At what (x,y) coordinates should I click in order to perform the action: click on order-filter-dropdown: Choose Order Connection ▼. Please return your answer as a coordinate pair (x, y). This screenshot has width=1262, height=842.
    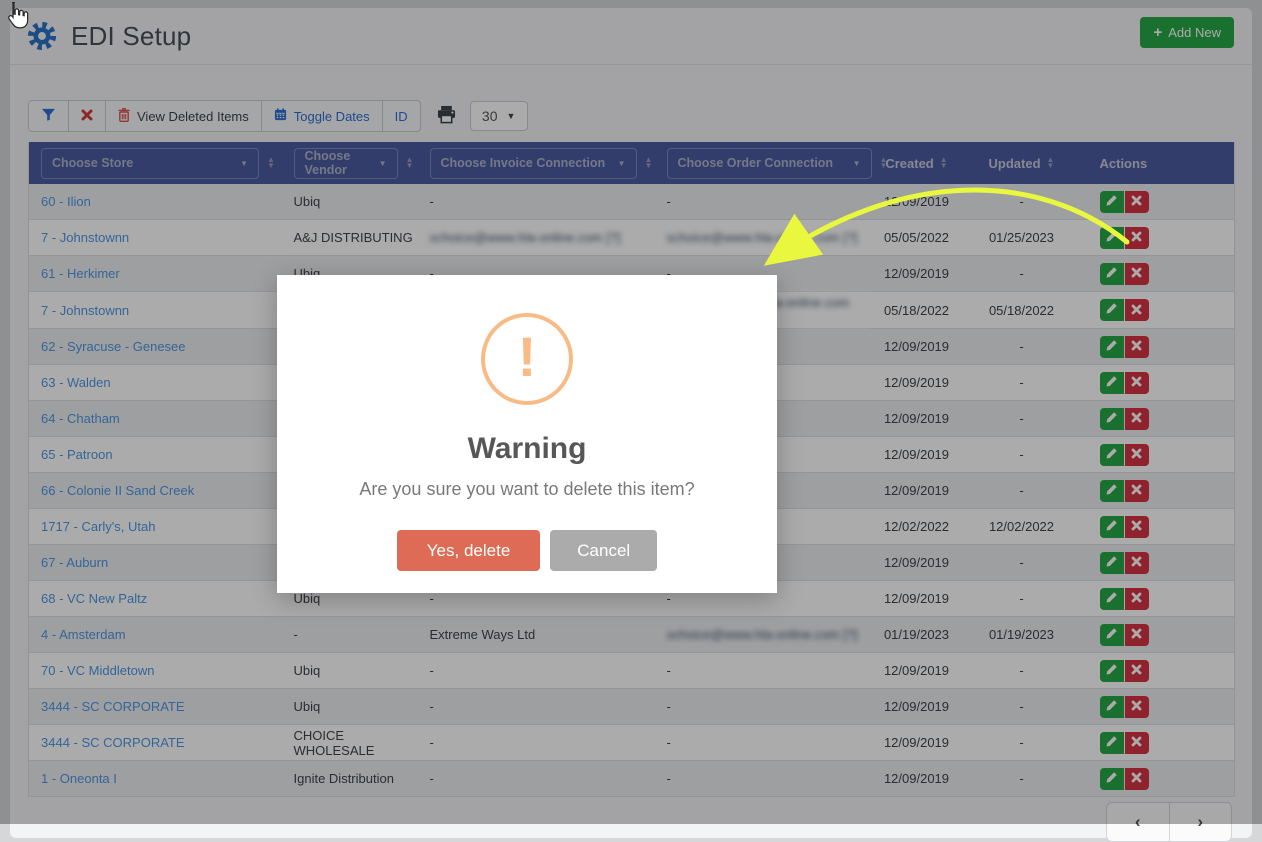
    Looking at the image, I should click on (769, 163).